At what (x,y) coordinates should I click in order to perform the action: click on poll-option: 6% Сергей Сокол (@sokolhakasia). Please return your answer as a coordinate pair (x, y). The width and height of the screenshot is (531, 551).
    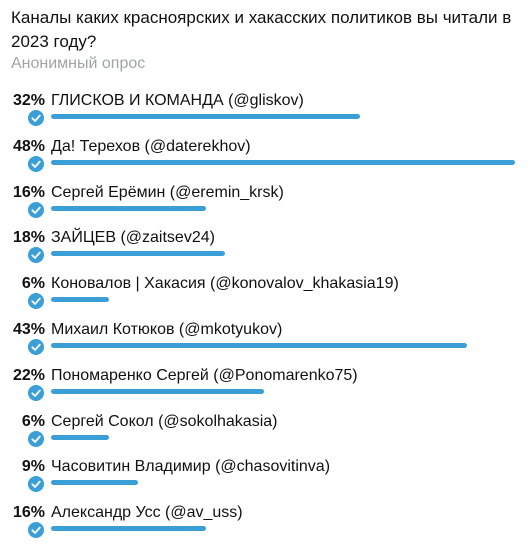
    Looking at the image, I should click on (265, 435).